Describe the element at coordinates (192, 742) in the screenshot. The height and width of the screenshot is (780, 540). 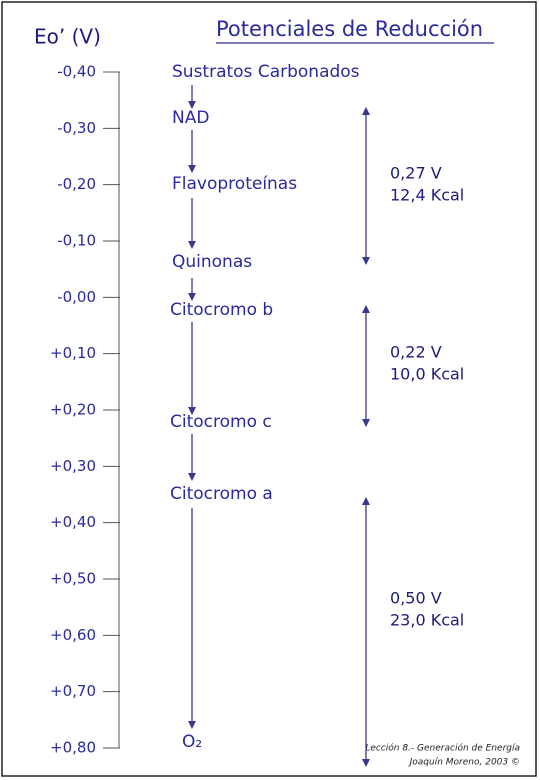
I see `compound-label: O₂` at that location.